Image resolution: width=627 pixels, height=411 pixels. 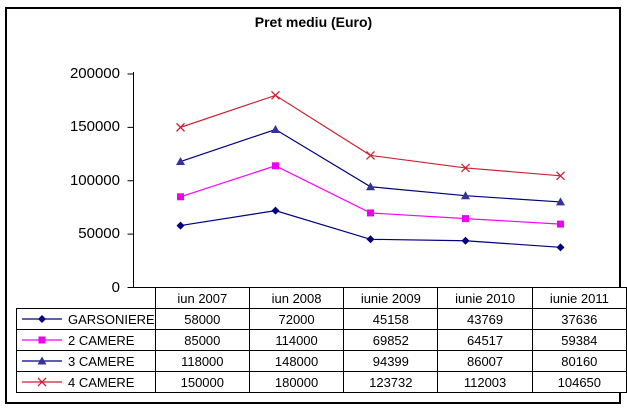 I want to click on table-row: GARSONIERE 58000 72000 45158 43769 37636, so click(x=321, y=319).